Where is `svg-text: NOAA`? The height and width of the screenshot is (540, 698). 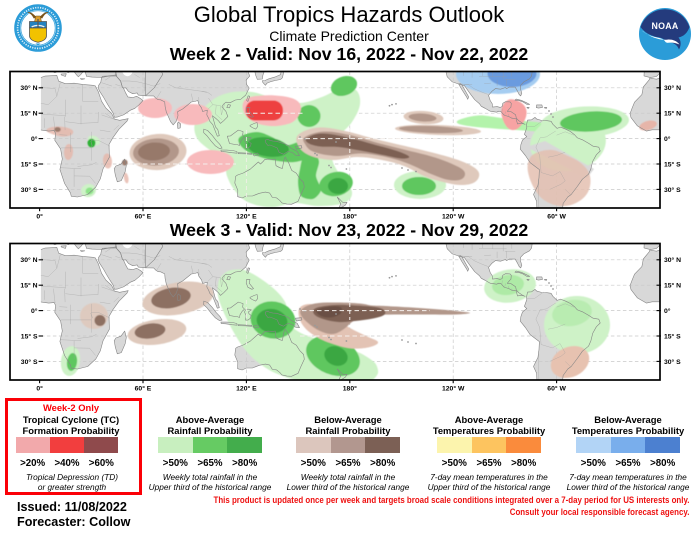
svg-text: NOAA is located at coordinates (664, 26).